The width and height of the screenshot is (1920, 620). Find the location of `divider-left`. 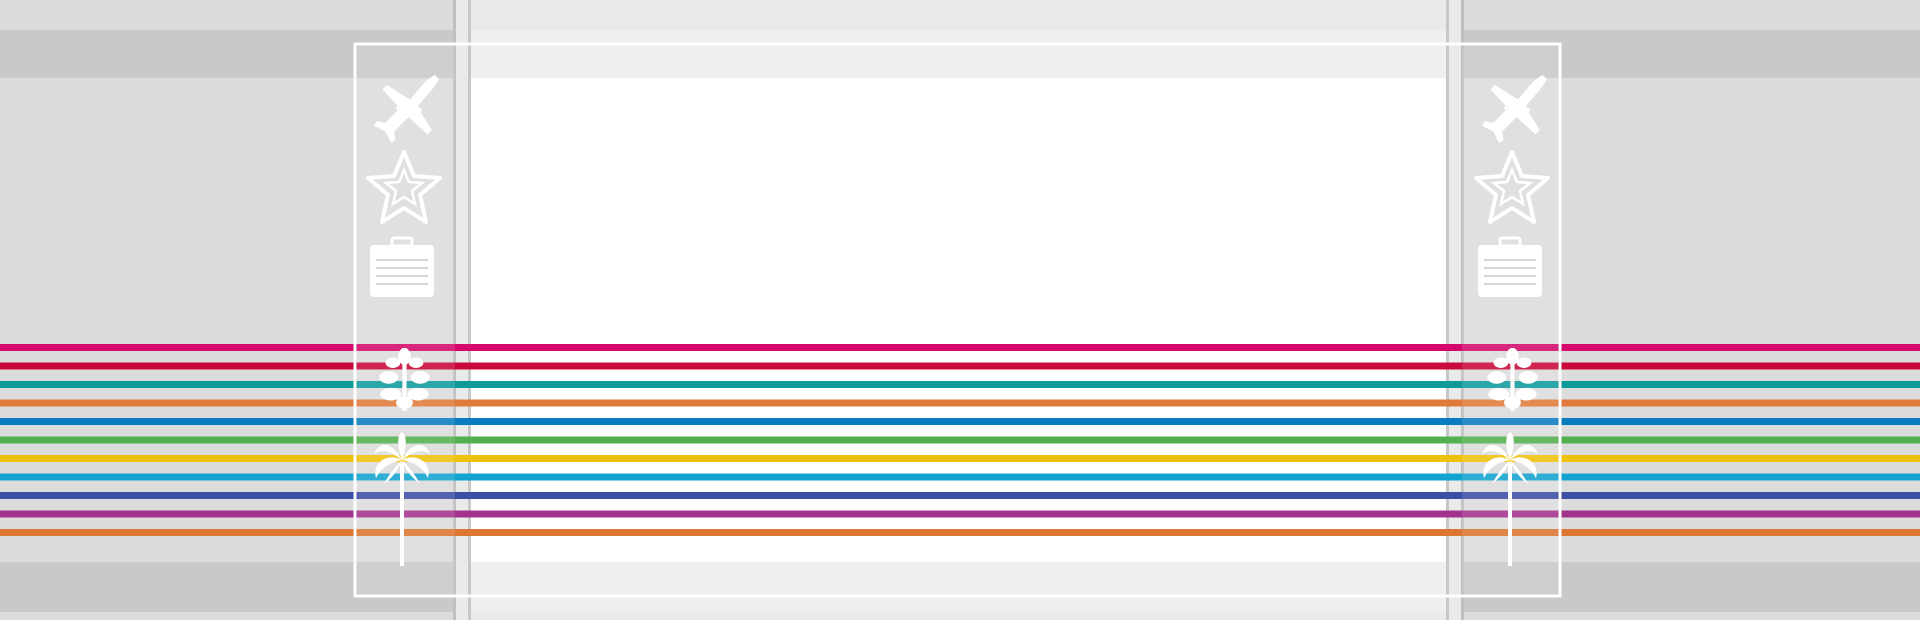

divider-left is located at coordinates (454, 310).